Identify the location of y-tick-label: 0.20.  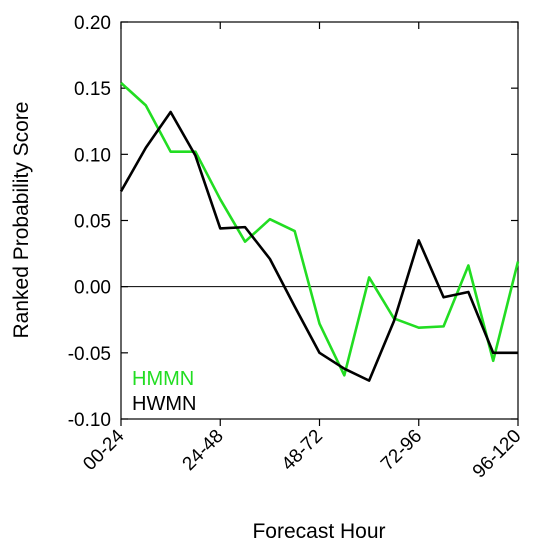
(92, 23).